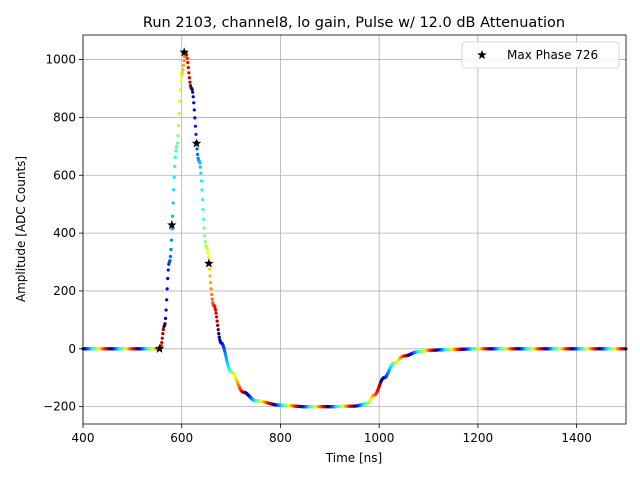  I want to click on y-tick-label: 600, so click(64, 175).